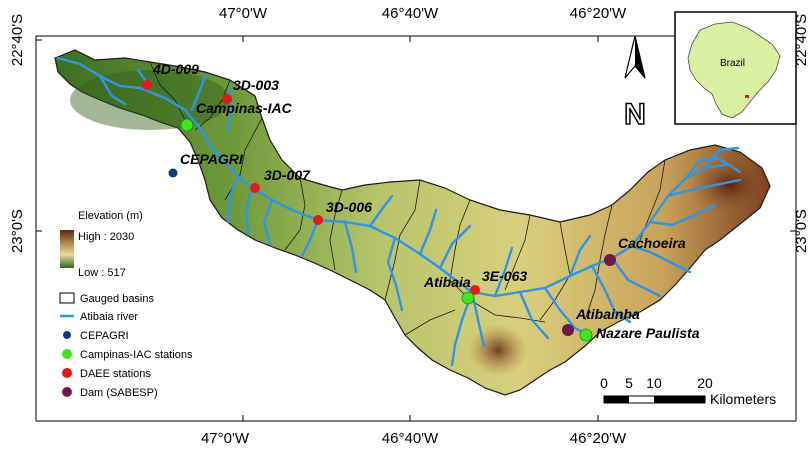  I want to click on left-tick-label-2: 23°0'S, so click(17, 231).